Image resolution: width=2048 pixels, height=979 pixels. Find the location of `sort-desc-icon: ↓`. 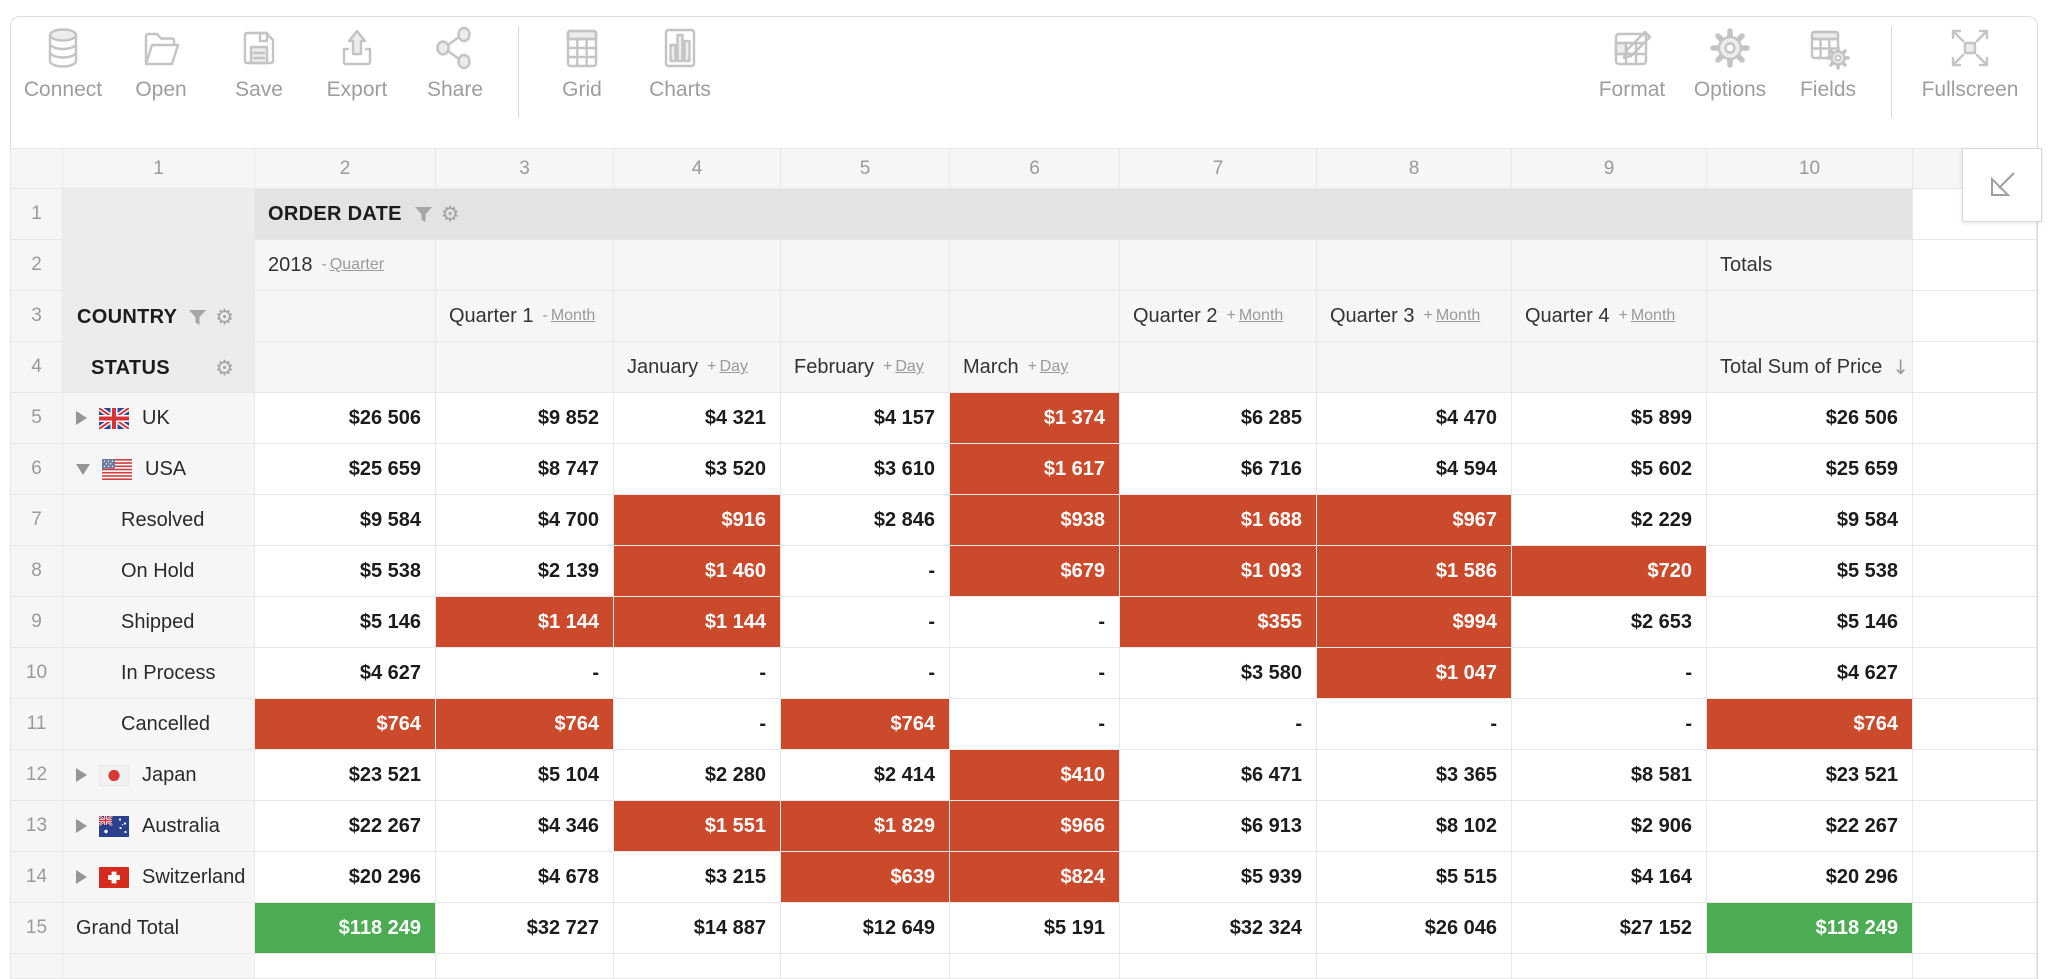

sort-desc-icon: ↓ is located at coordinates (1901, 367).